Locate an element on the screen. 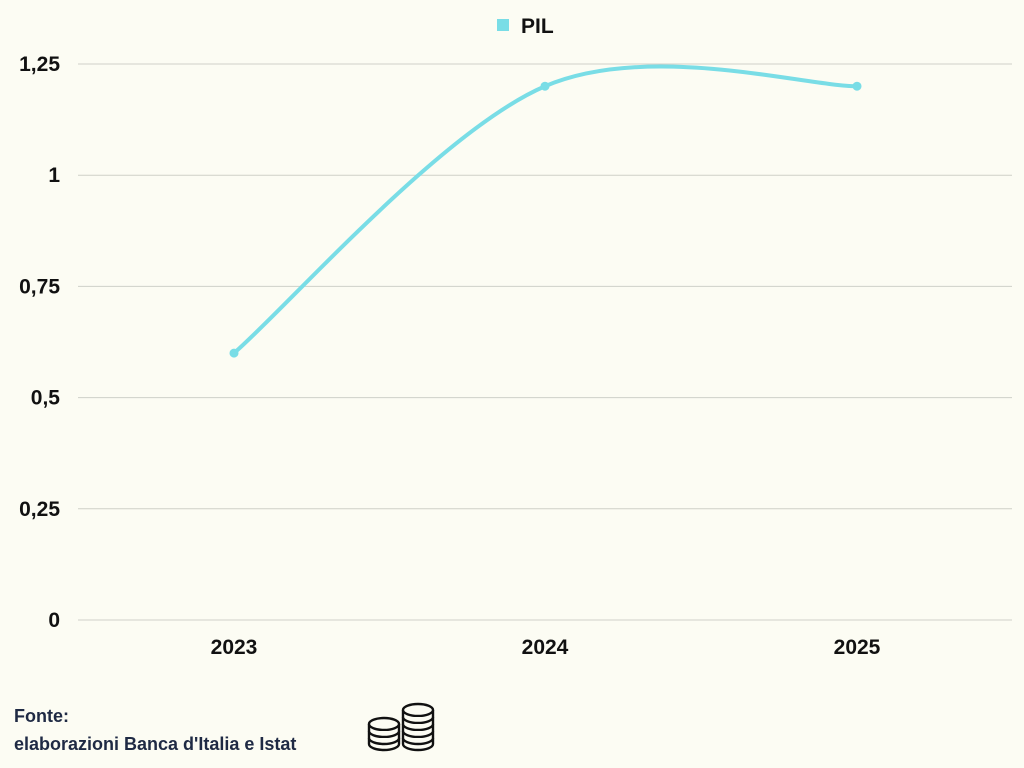  y-tick-label: 1,25 is located at coordinates (39, 64).